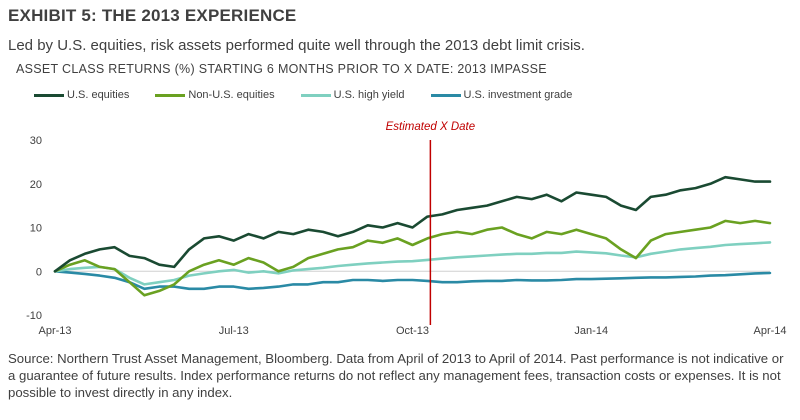 This screenshot has height=420, width=800. Describe the element at coordinates (591, 331) in the screenshot. I see `x-tick-label: Jan-14` at that location.